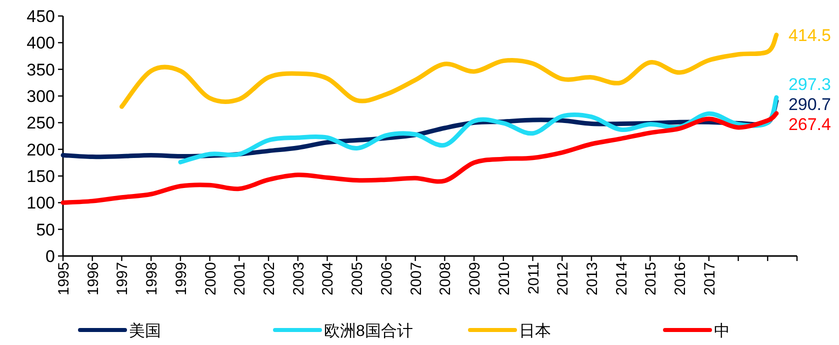 The image size is (839, 345). I want to click on x-tick-label: 2000, so click(211, 279).